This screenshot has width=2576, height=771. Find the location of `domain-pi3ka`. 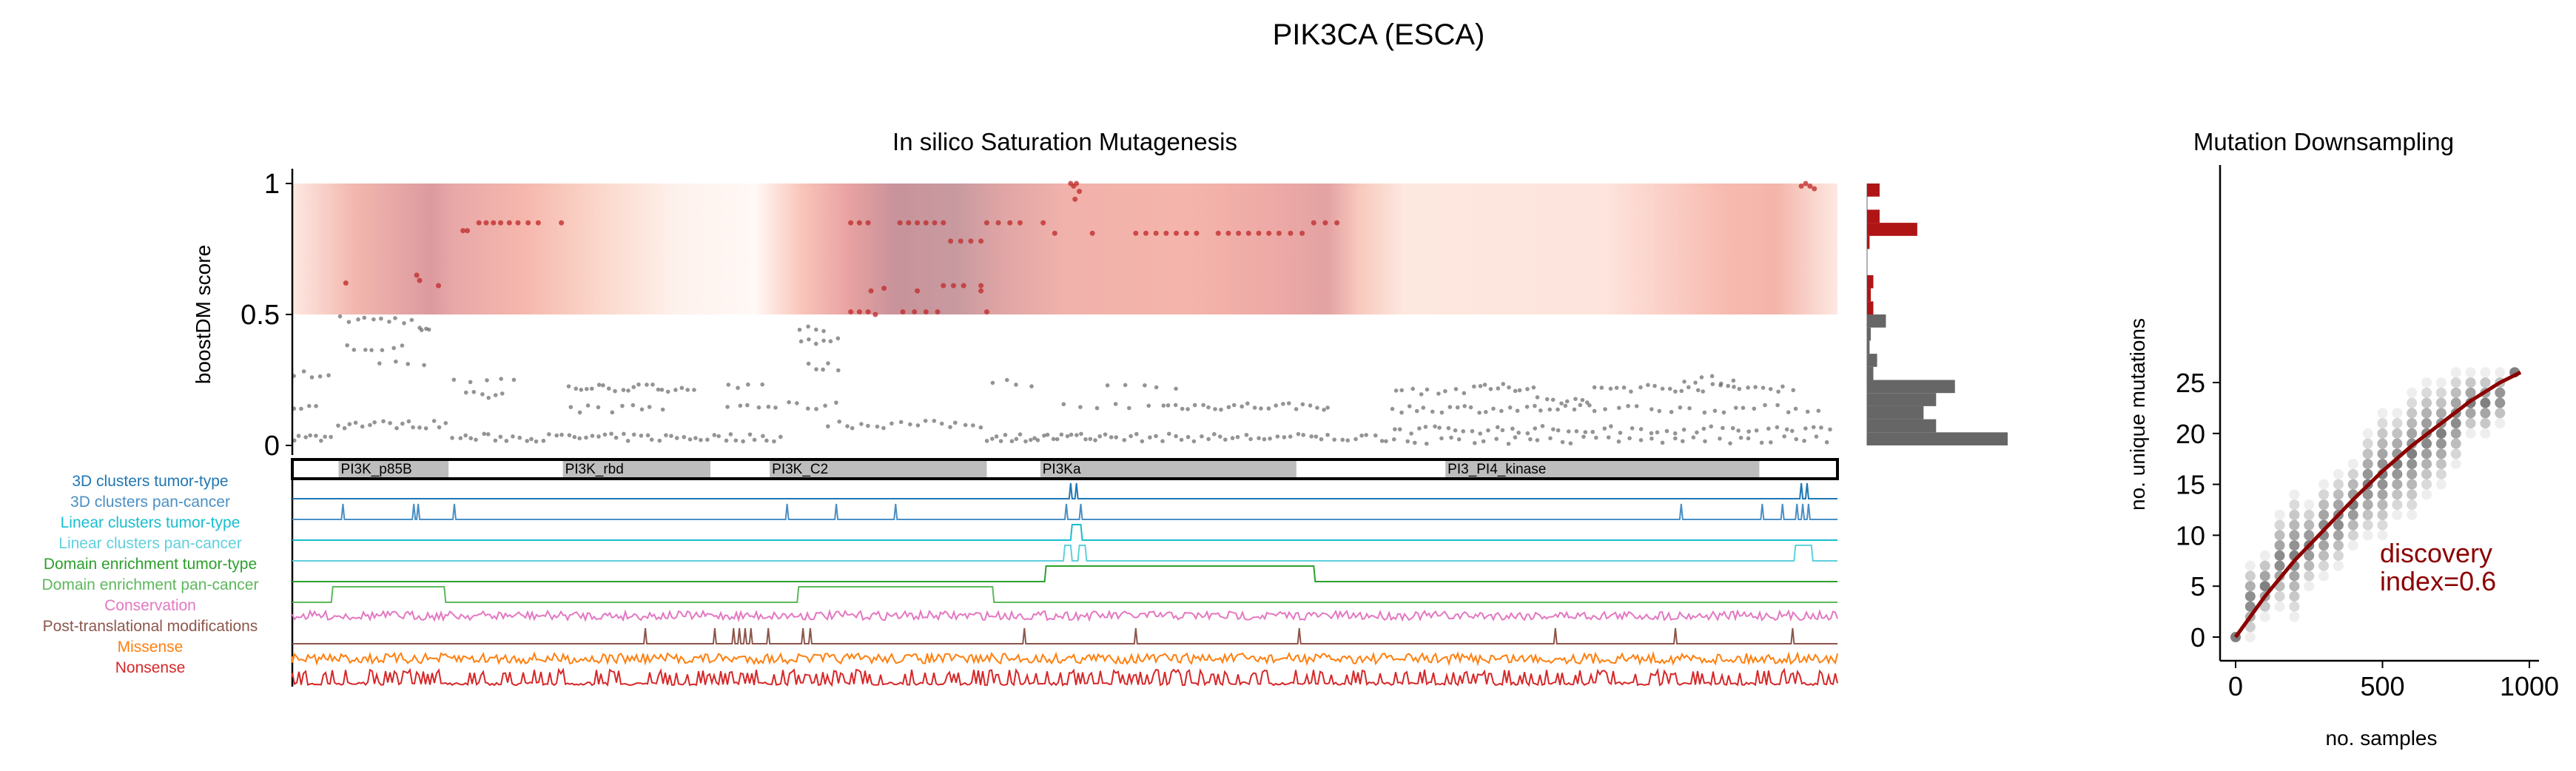

domain-pi3ka is located at coordinates (1168, 469).